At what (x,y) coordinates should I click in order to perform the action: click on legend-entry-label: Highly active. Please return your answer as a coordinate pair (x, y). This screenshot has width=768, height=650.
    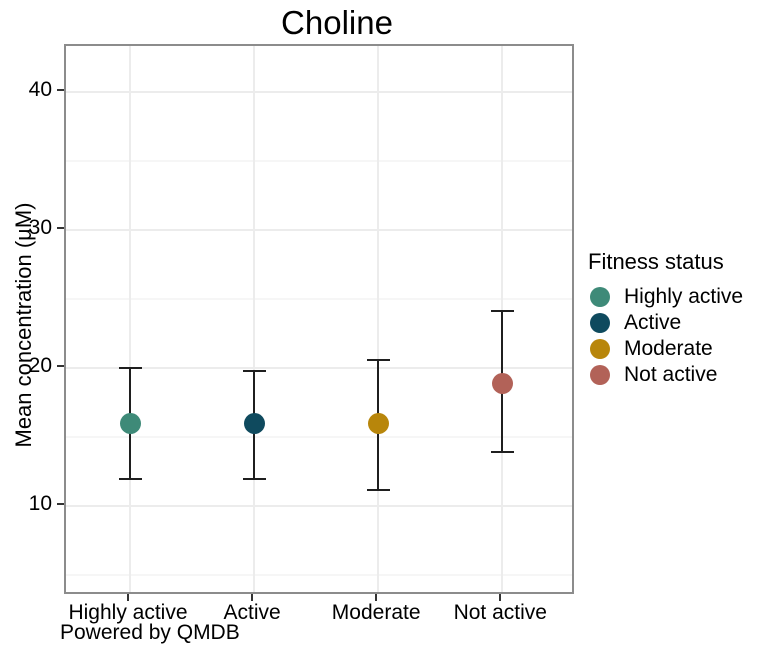
    Looking at the image, I should click on (684, 296).